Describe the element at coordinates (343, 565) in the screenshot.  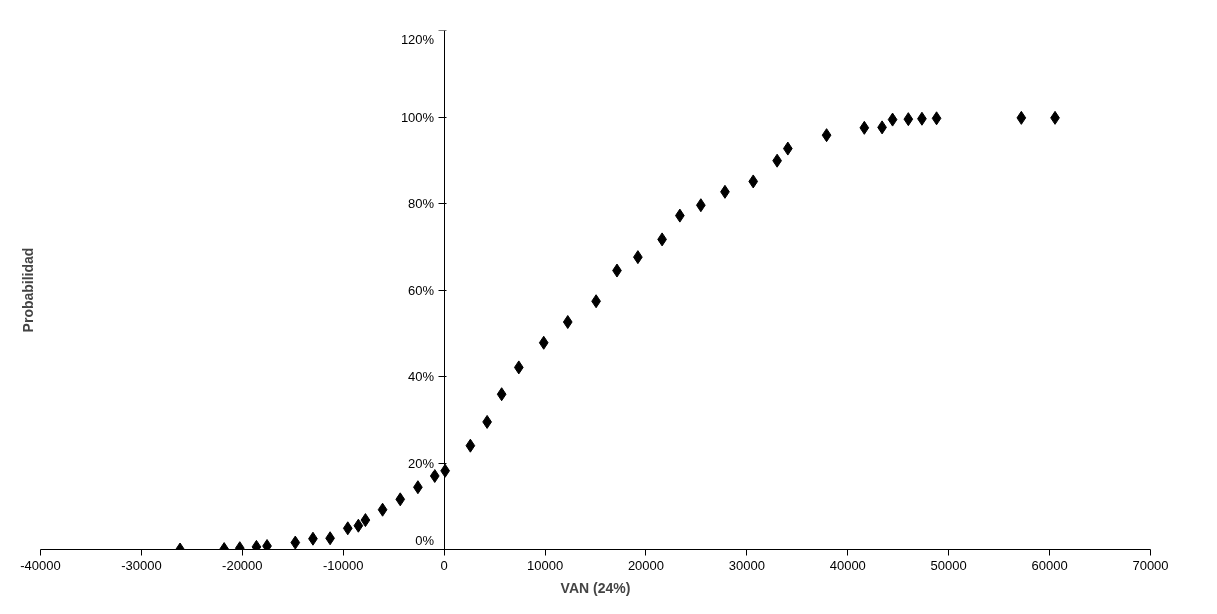
I see `x-tick-label: -10000` at that location.